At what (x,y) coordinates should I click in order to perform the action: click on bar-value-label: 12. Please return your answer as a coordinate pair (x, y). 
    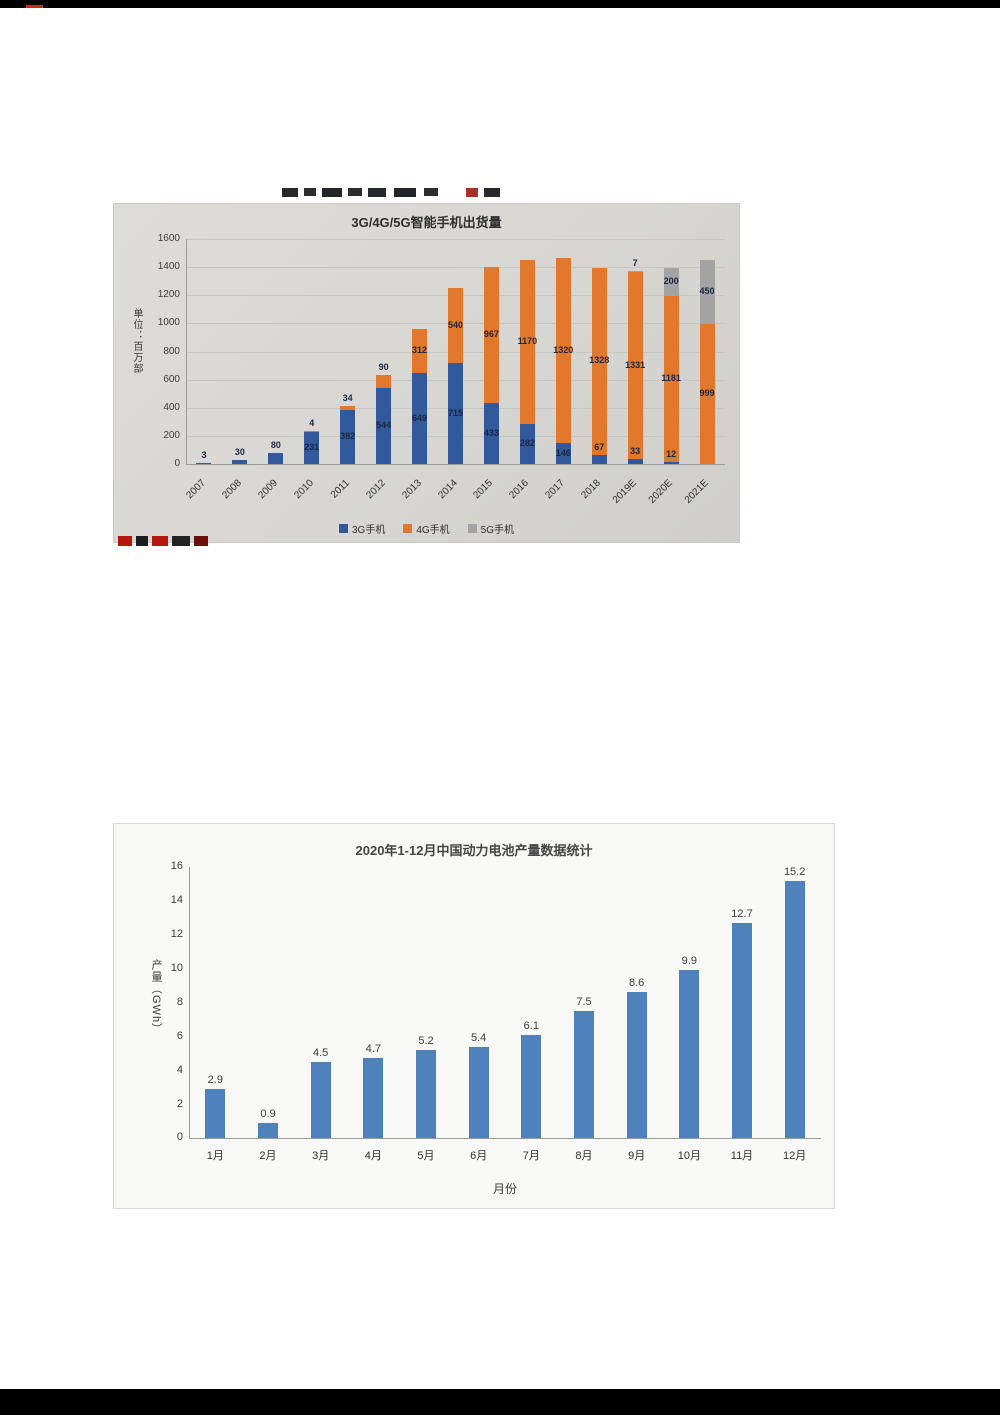
    Looking at the image, I should click on (671, 454).